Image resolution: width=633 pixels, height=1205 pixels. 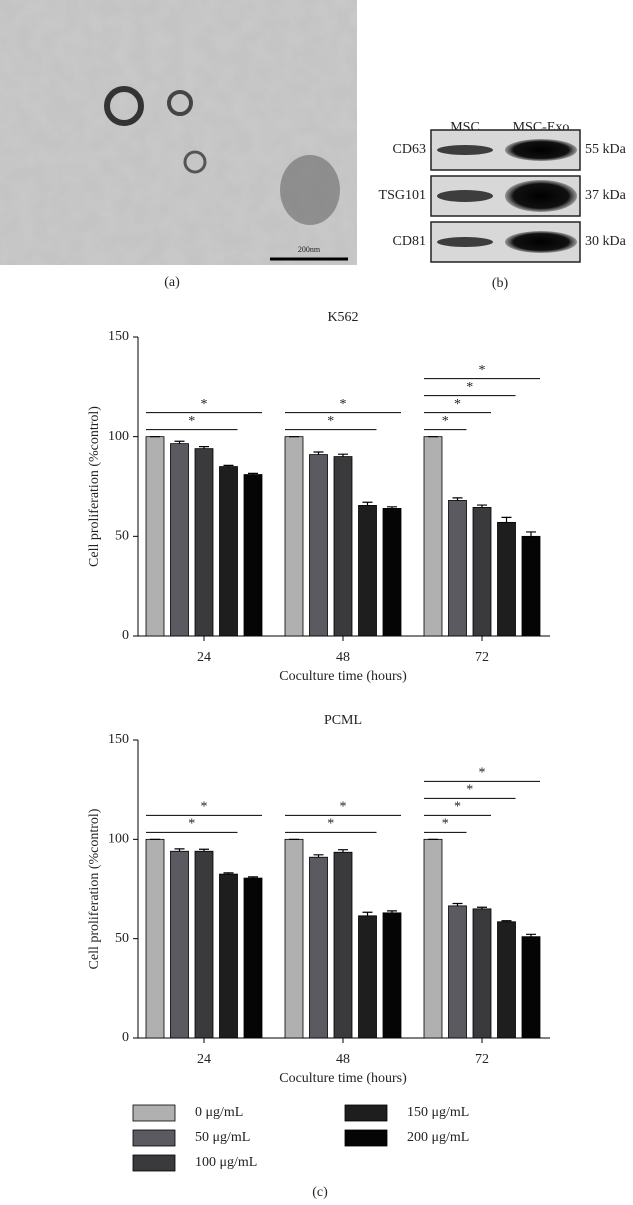 I want to click on panel-caption: (c), so click(x=320, y=1192).